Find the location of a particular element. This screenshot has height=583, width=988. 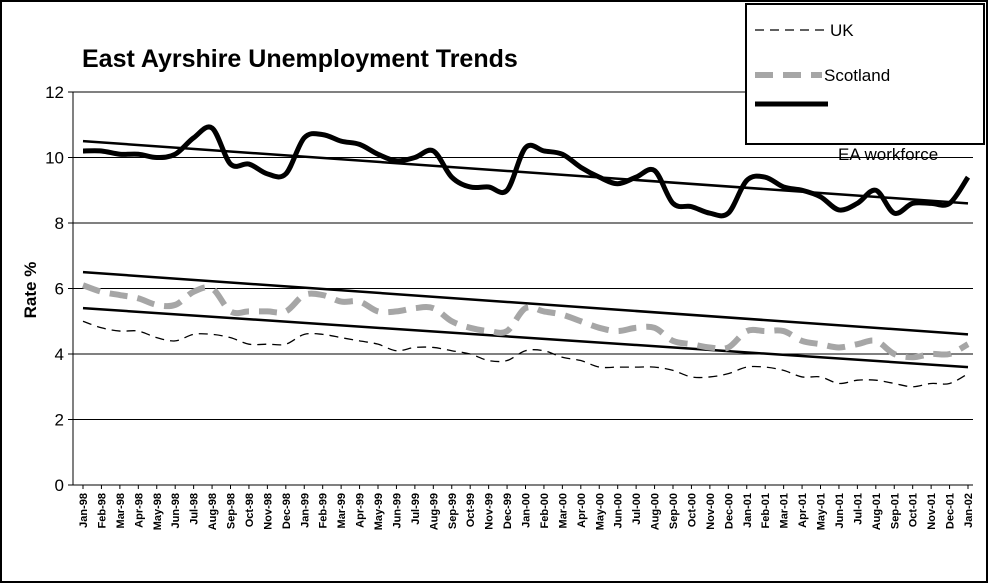

x-tick-label: Dec-00 is located at coordinates (729, 511).